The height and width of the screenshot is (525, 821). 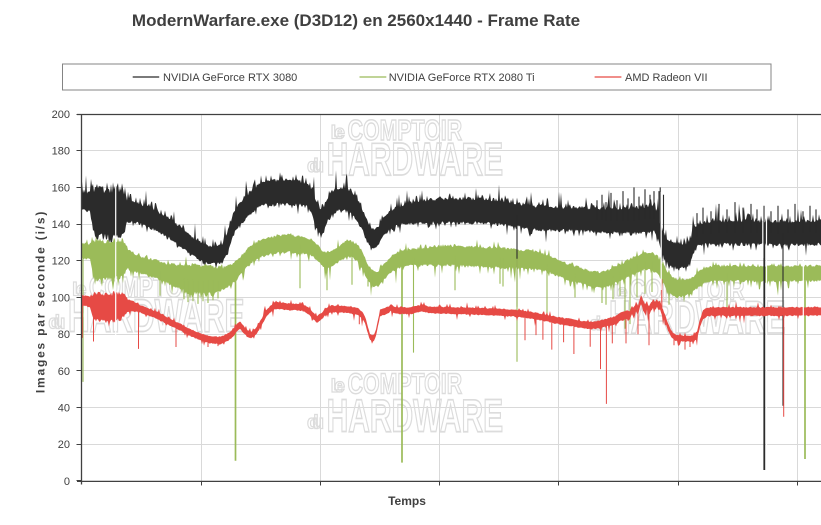 What do you see at coordinates (64, 445) in the screenshot?
I see `svg-text: 20` at bounding box center [64, 445].